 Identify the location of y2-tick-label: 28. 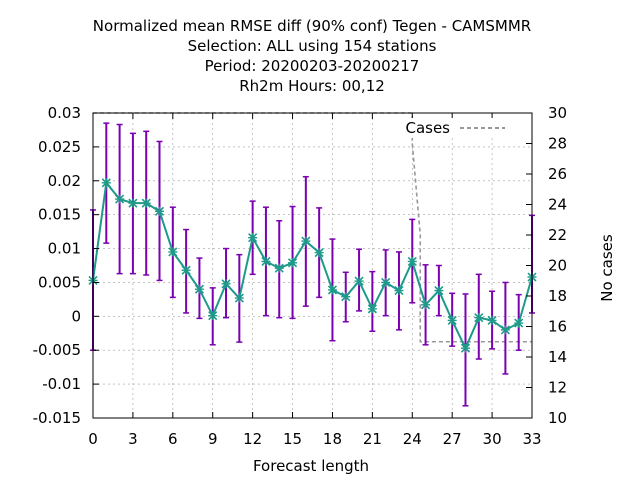
(557, 144).